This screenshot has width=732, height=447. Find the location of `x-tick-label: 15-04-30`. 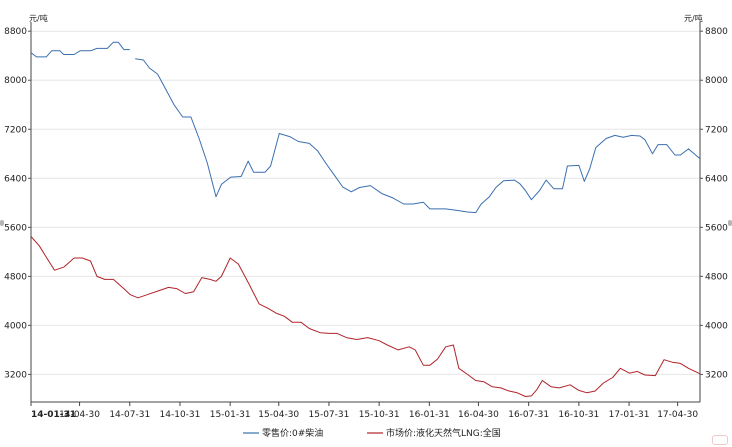

x-tick-label: 15-04-30 is located at coordinates (278, 415).